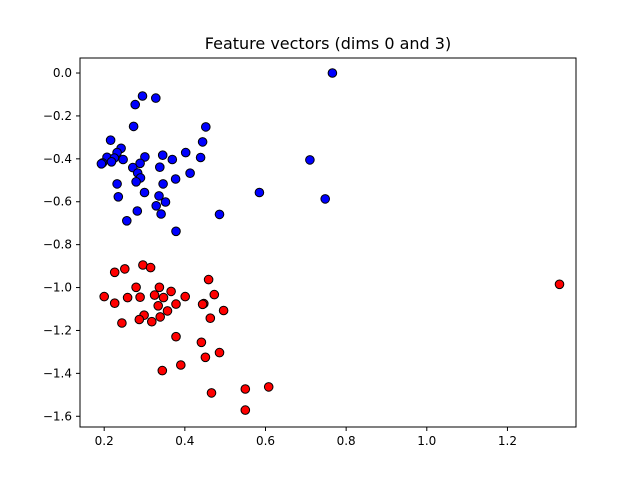 The image size is (640, 485). What do you see at coordinates (57, 202) in the screenshot?
I see `y-tick-label: −0.6` at bounding box center [57, 202].